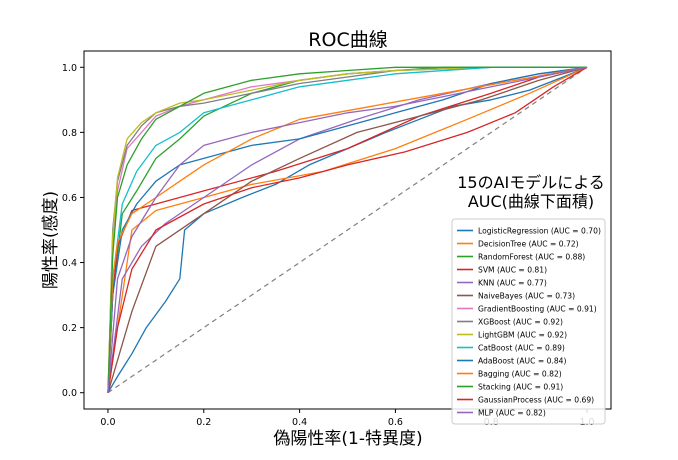  What do you see at coordinates (522, 361) in the screenshot?
I see `legend-label-11: AdaBoost (AUC = 0.84)` at bounding box center [522, 361].